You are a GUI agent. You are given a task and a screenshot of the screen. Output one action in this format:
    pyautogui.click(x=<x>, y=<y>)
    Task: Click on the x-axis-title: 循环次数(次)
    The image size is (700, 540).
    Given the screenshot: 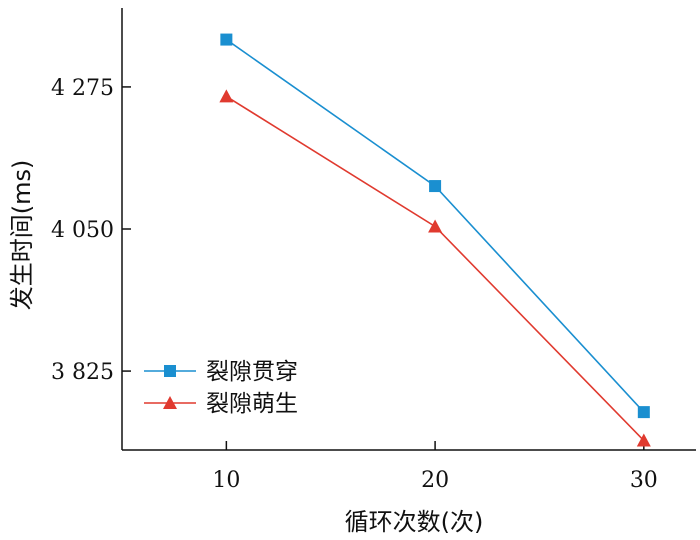 What is the action you would take?
    pyautogui.click(x=414, y=522)
    